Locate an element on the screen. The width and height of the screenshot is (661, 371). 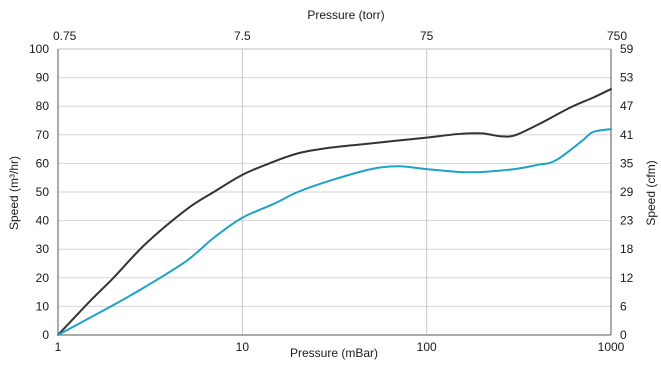
y2-tick-label: 35 is located at coordinates (627, 163).